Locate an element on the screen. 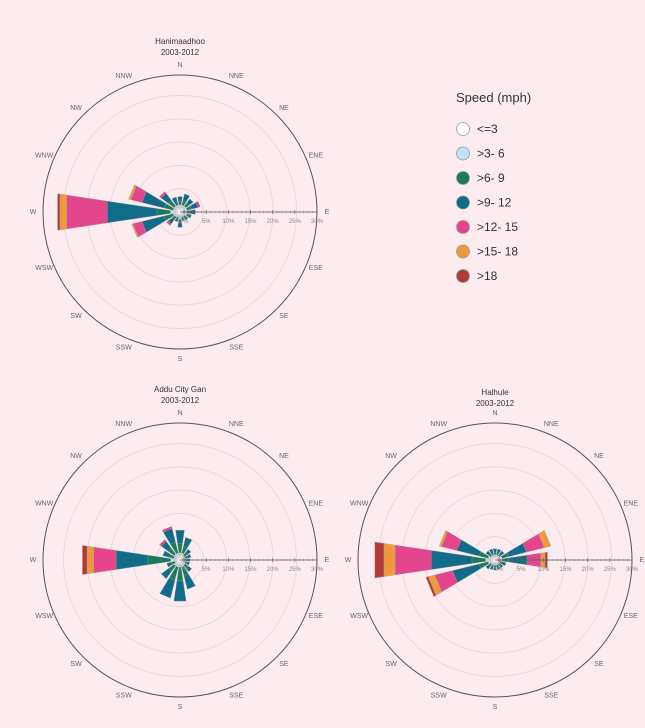 The image size is (645, 728). chart-title: Addu City Gan is located at coordinates (180, 389).